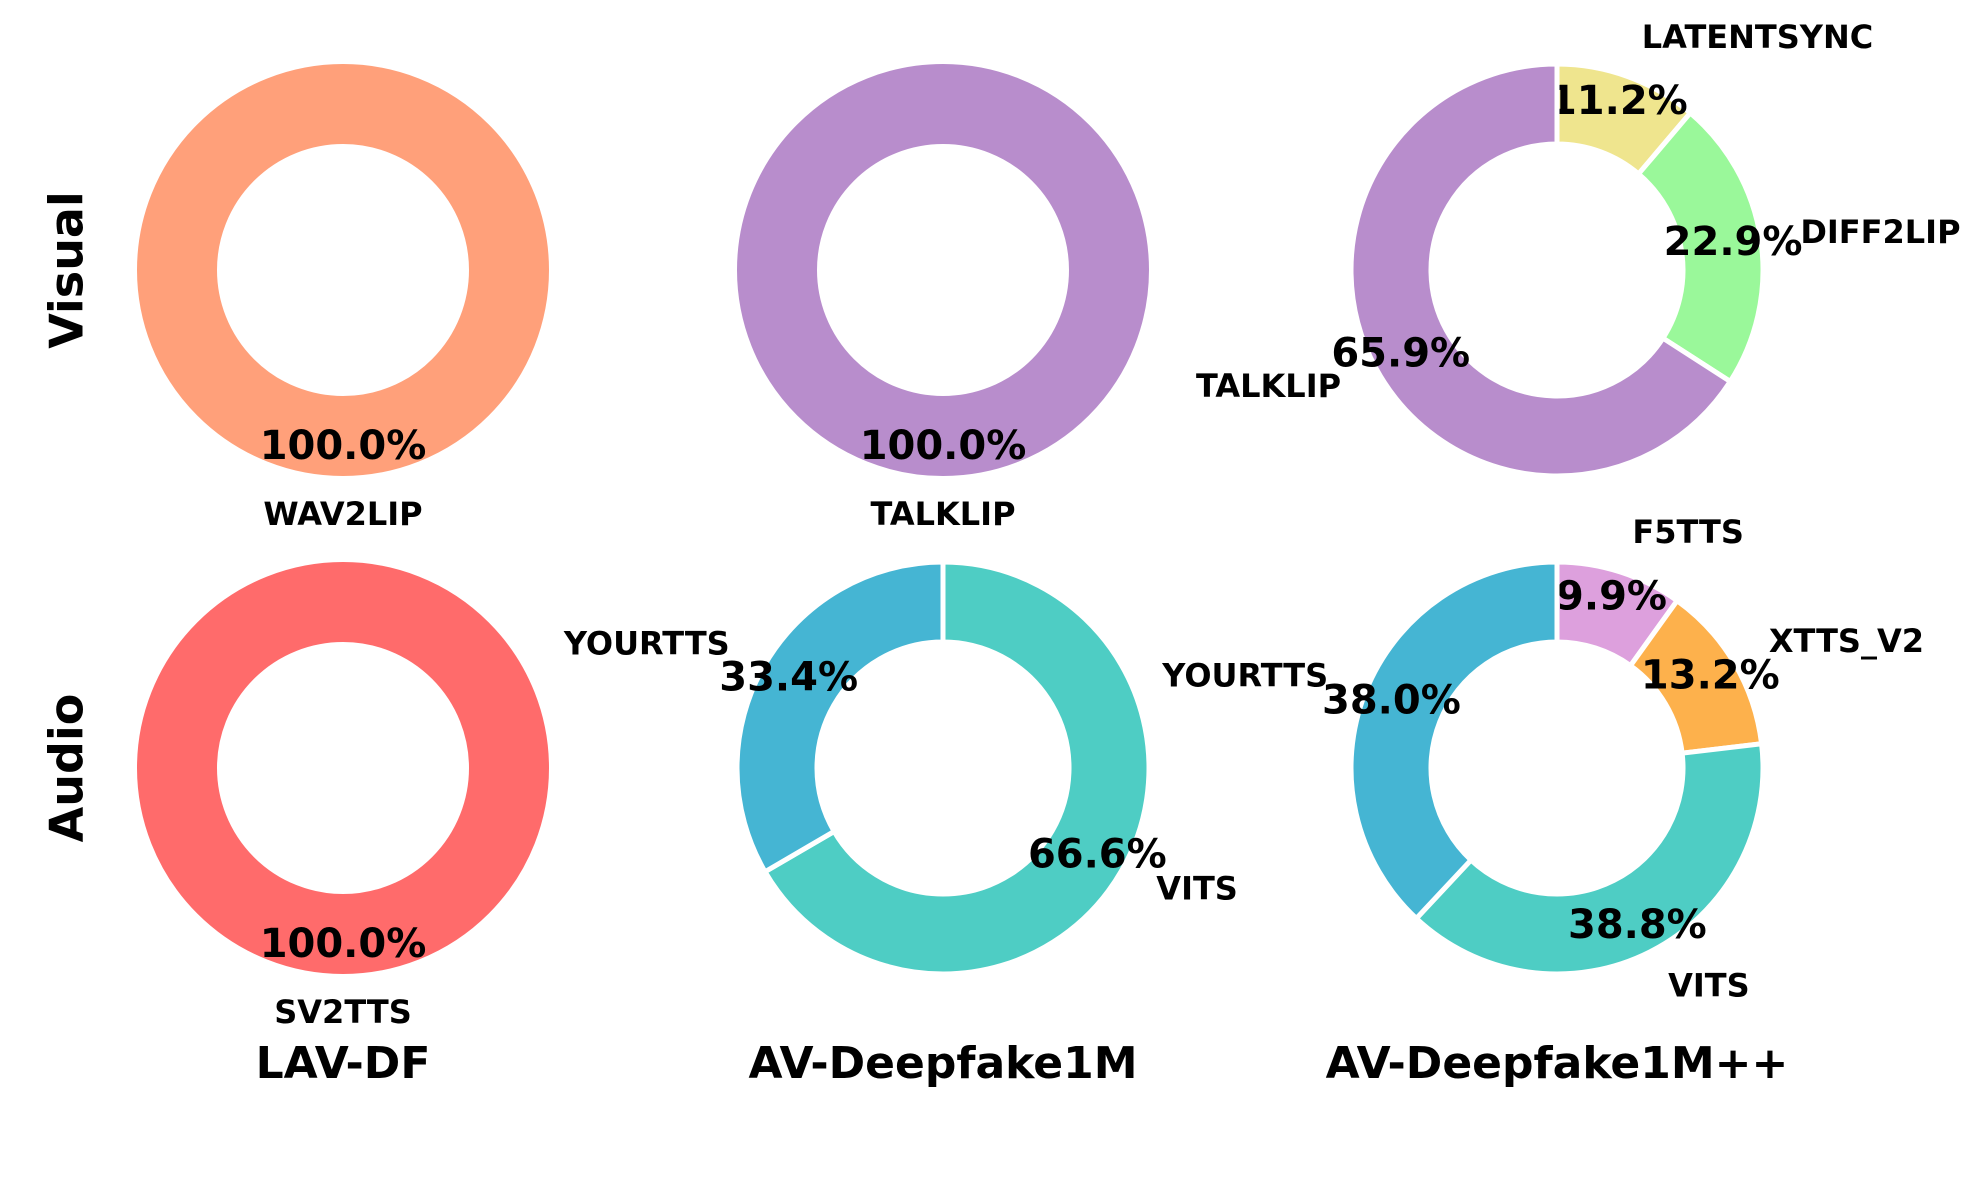 This screenshot has width=1988, height=1188. I want to click on column-label-lav-df: LAV-DF, so click(343, 1063).